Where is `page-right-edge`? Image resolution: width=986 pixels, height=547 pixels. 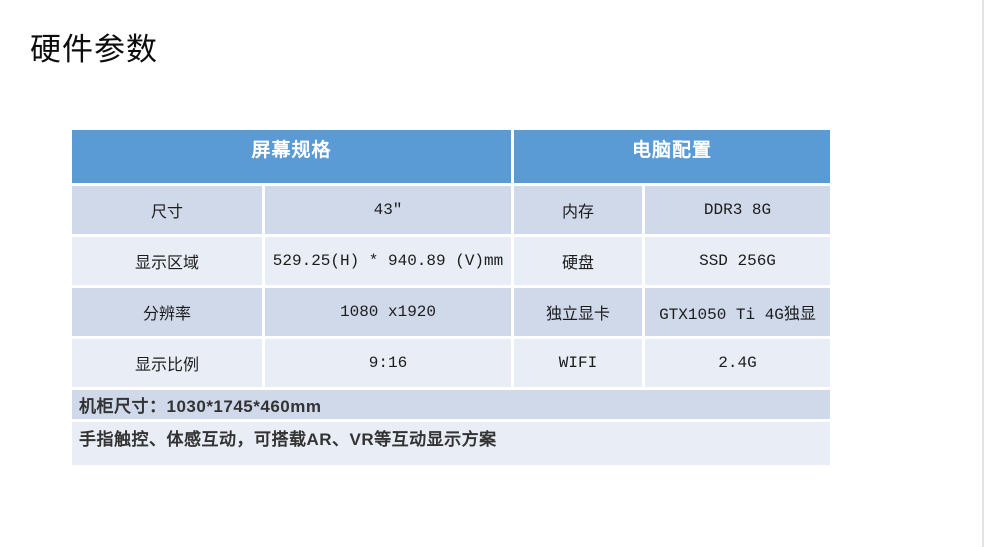 page-right-edge is located at coordinates (983, 273).